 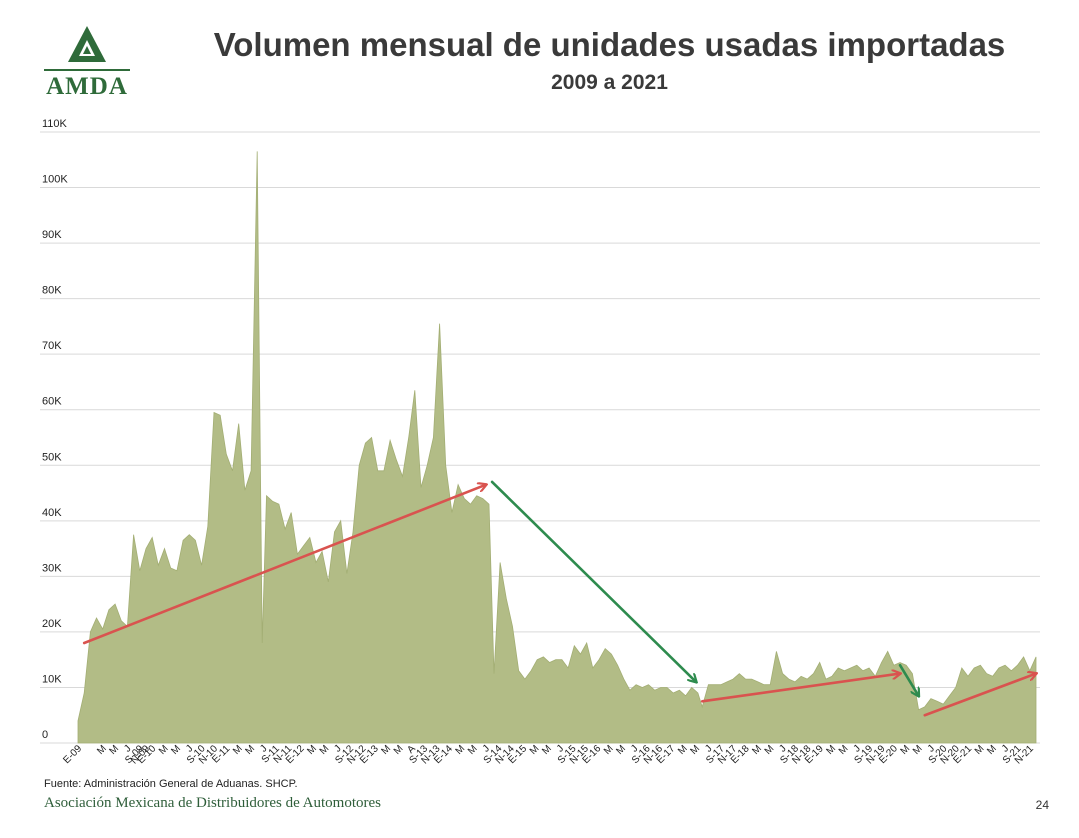 I want to click on y-axis-ticks: 0 10K 20K 30K 40K 50K 60K 70K 80K 90K 100K 110K, so click(x=55, y=429).